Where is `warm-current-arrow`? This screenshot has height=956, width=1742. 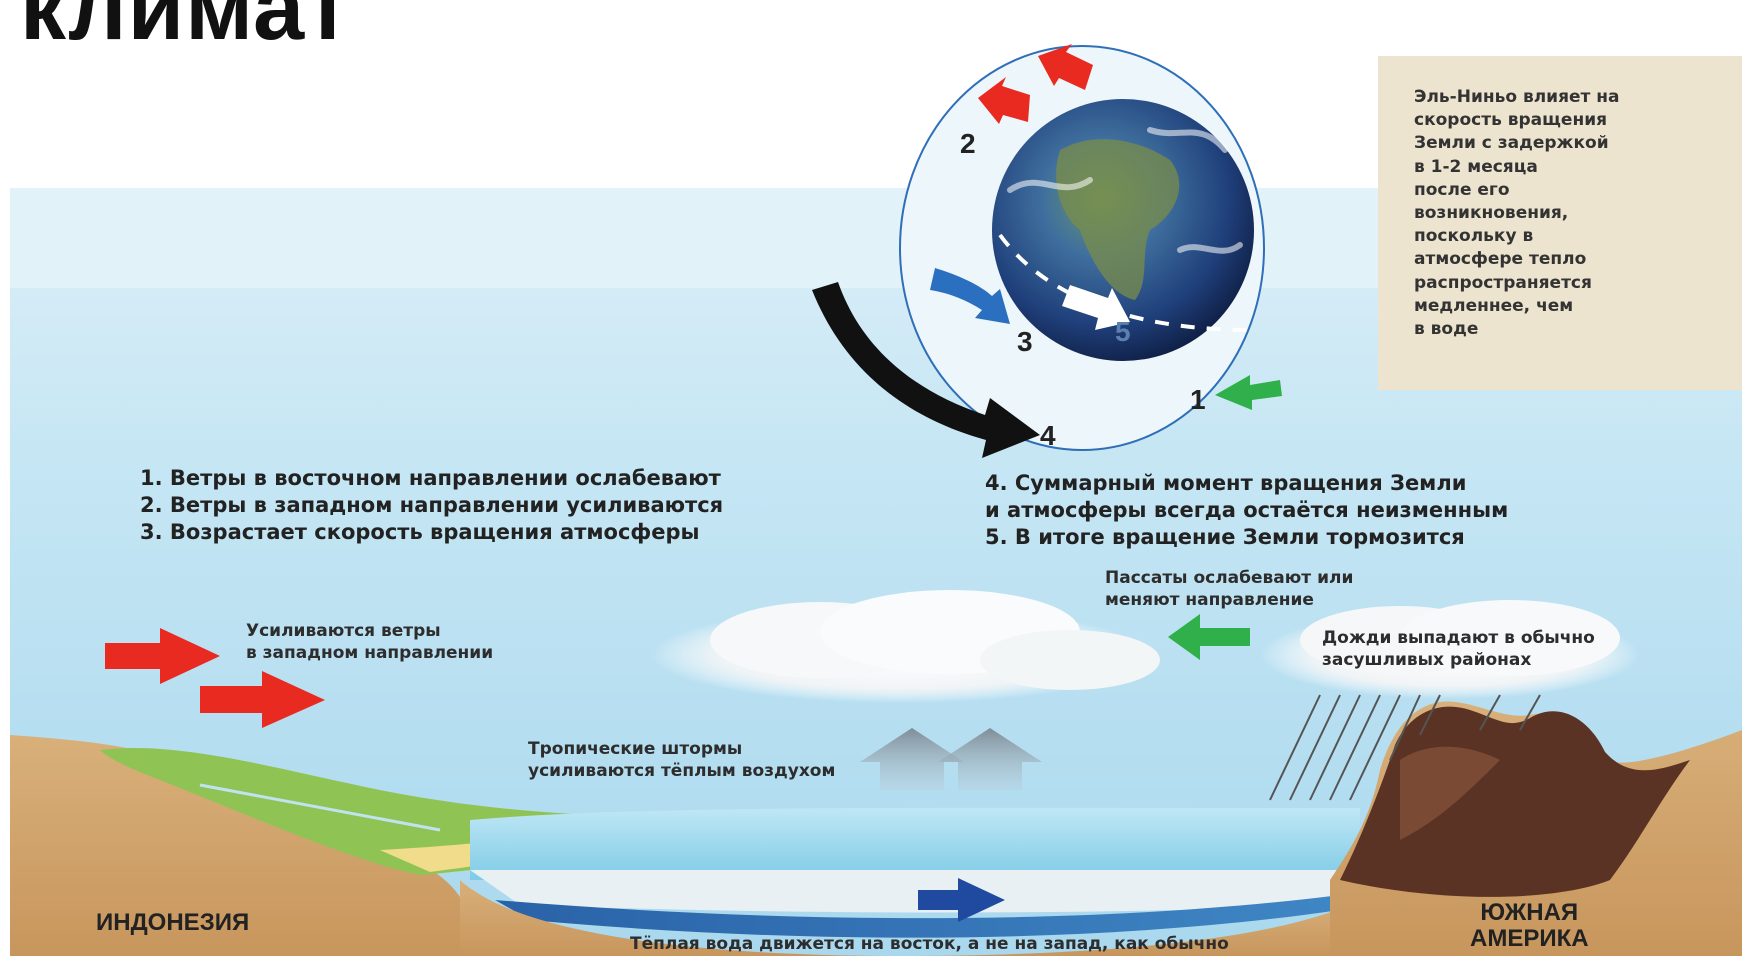 warm-current-arrow is located at coordinates (961, 900).